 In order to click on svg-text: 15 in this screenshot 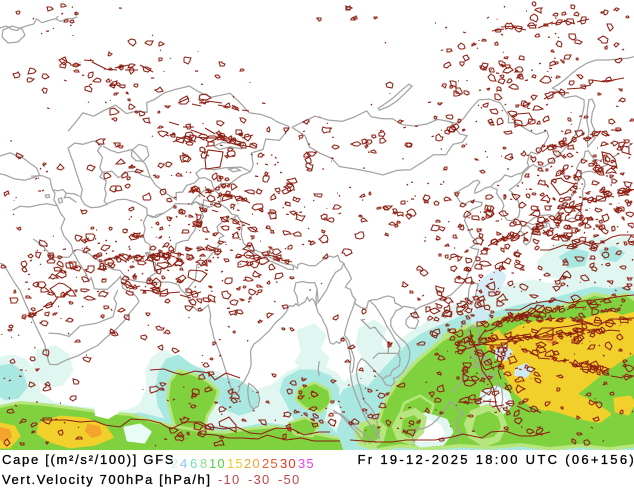, I will do `click(235, 463)`.